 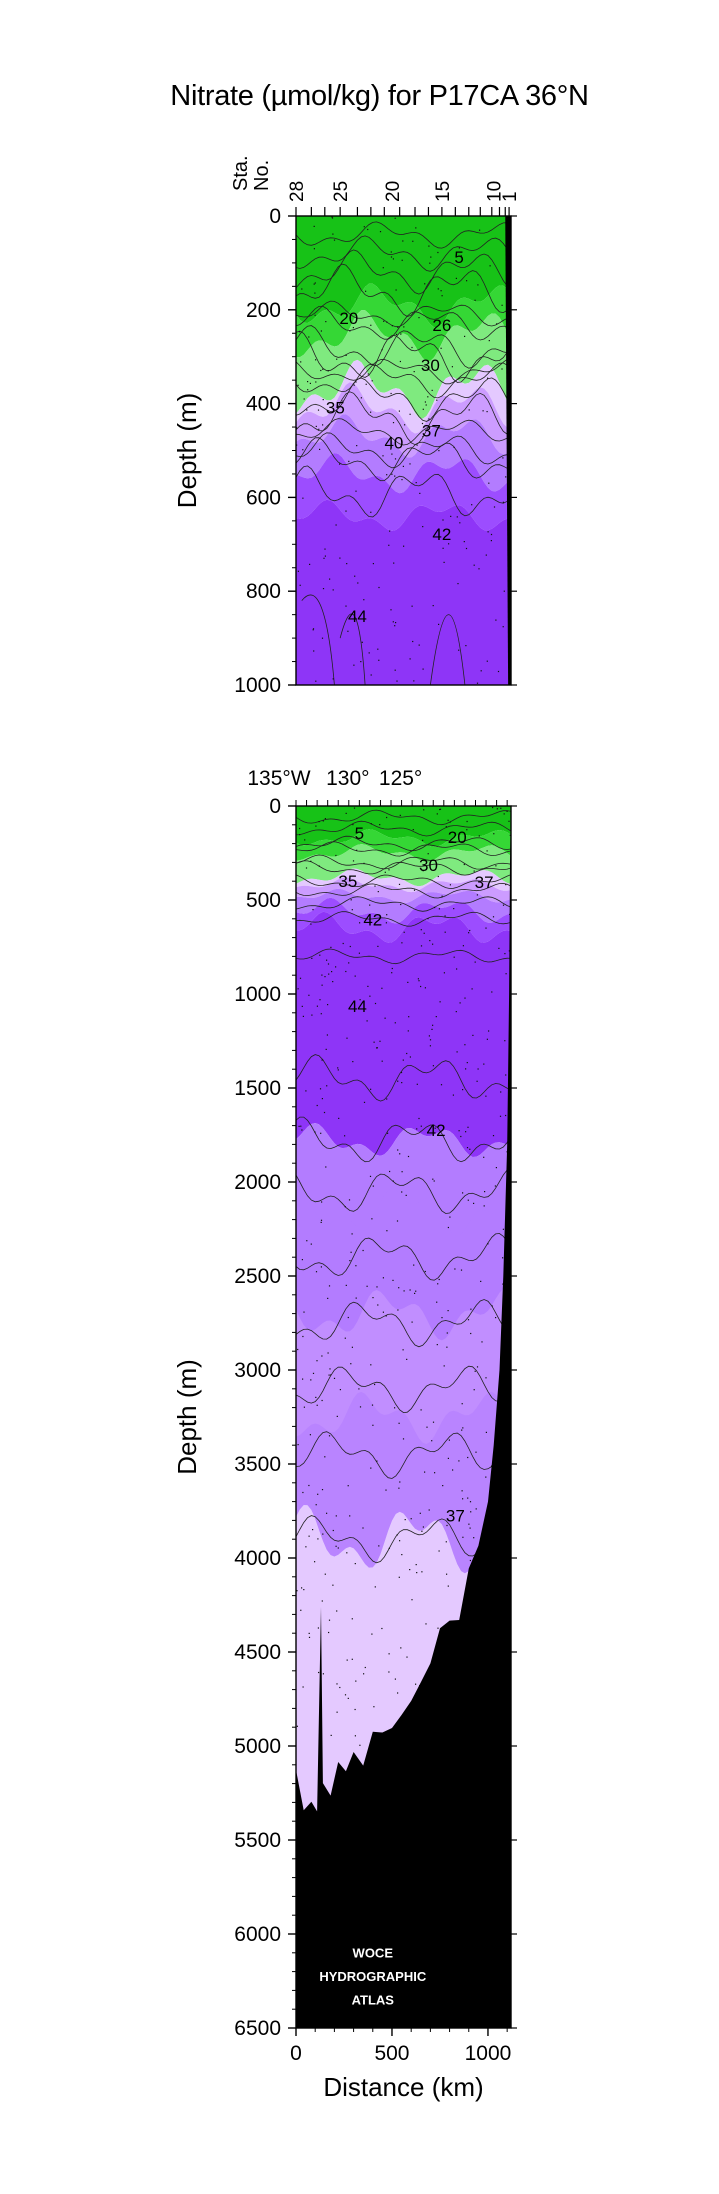 What do you see at coordinates (275, 216) in the screenshot?
I see `y-tick-label: 0` at bounding box center [275, 216].